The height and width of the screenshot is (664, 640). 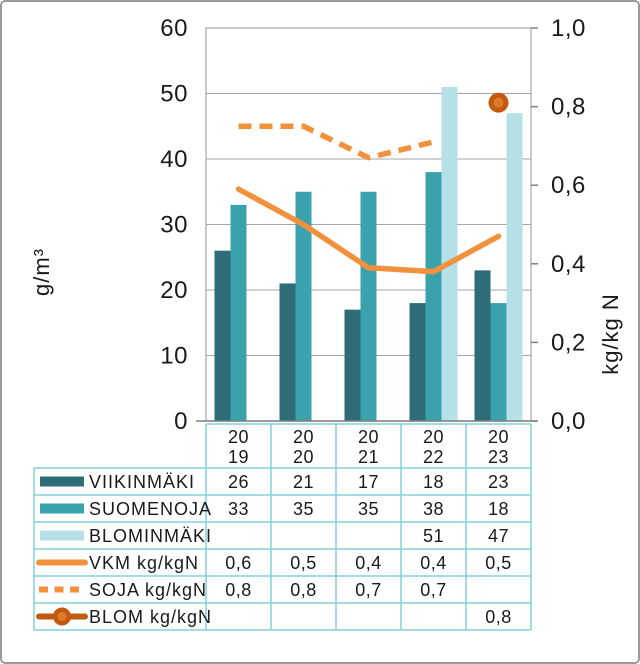 I want to click on bar-suomenoja-2022, so click(x=433, y=296).